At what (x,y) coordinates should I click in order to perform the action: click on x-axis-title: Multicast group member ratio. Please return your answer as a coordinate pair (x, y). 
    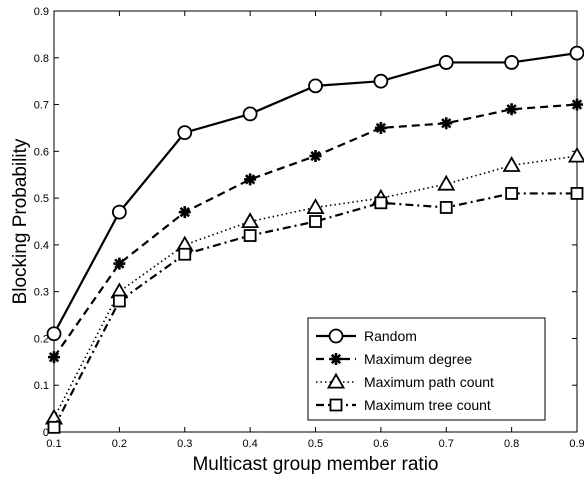
    Looking at the image, I should click on (315, 464).